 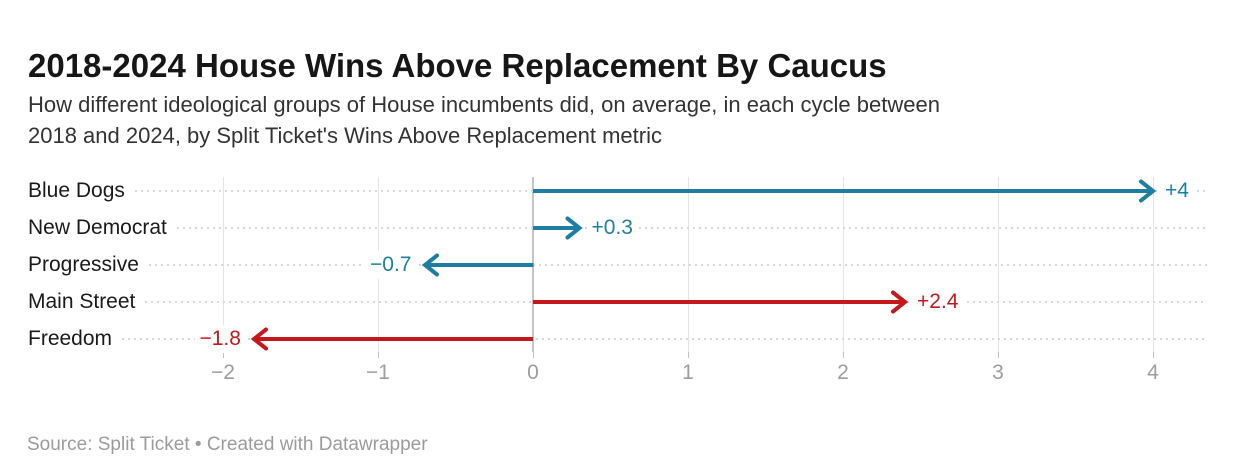 I want to click on category-label: Main Street, so click(x=82, y=302).